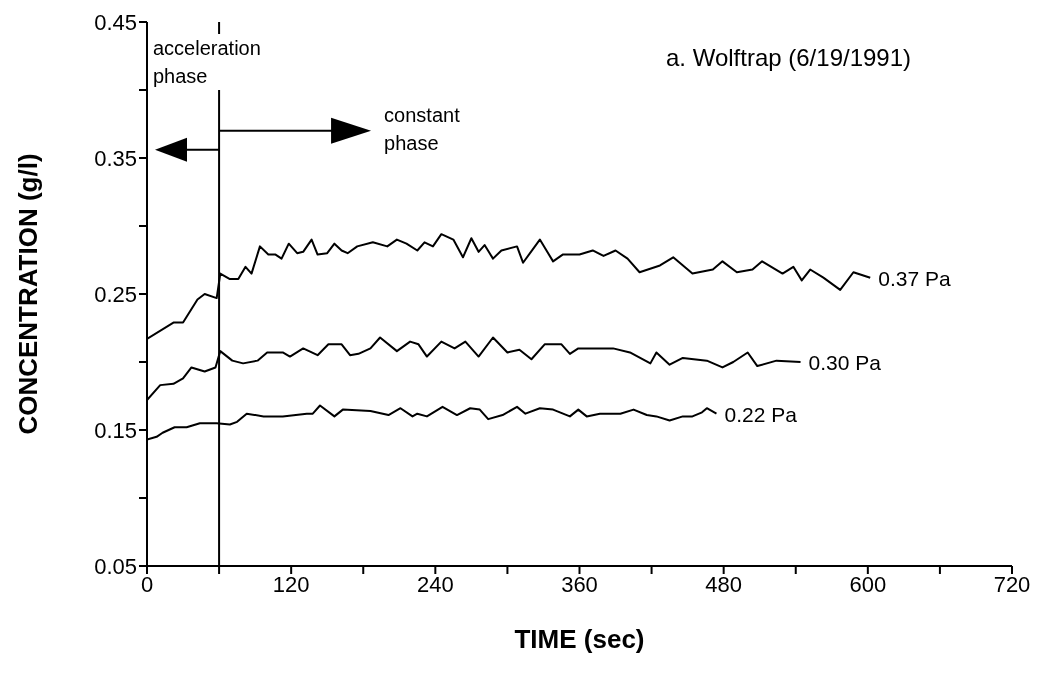 The height and width of the screenshot is (676, 1043). What do you see at coordinates (868, 584) in the screenshot?
I see `x-tick-label: 600` at bounding box center [868, 584].